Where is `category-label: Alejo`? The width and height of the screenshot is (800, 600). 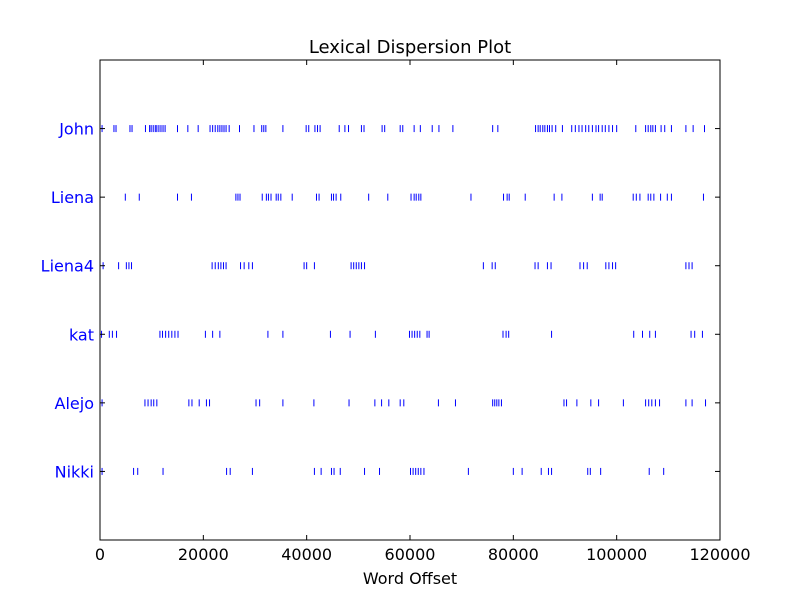
category-label: Alejo is located at coordinates (74, 403).